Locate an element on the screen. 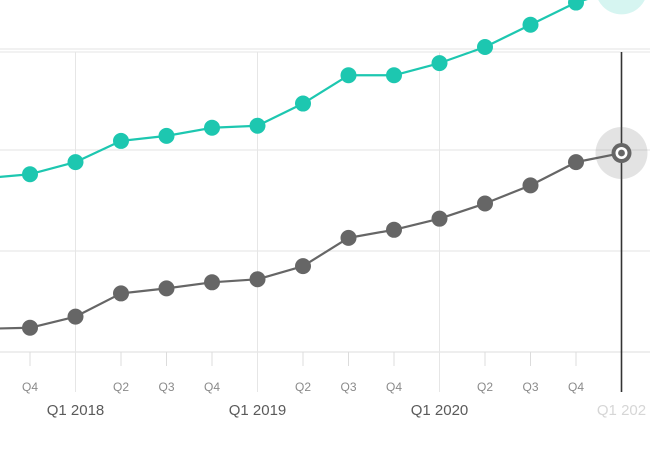 This screenshot has width=650, height=450. x-tick-label: Q1 2018 is located at coordinates (76, 410).